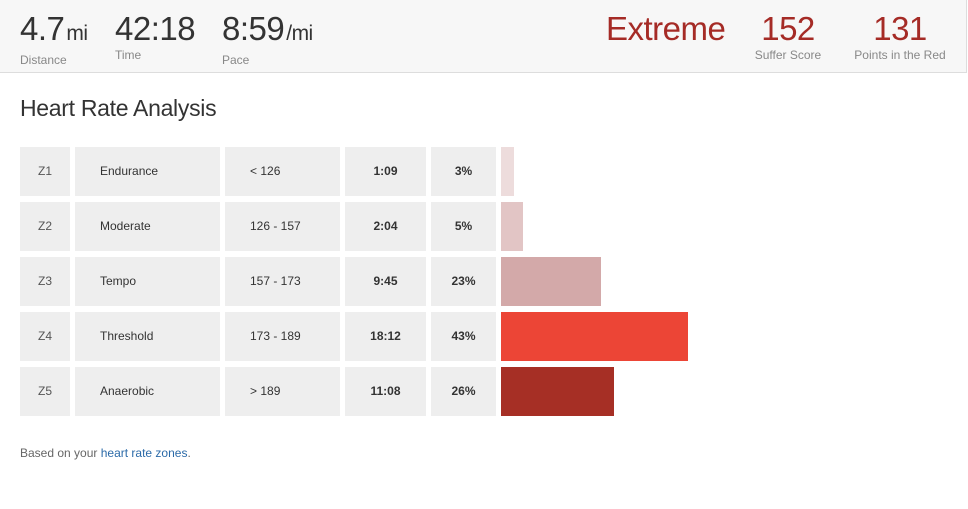 This screenshot has height=509, width=968. What do you see at coordinates (147, 281) in the screenshot?
I see `zone-name: Tempo` at bounding box center [147, 281].